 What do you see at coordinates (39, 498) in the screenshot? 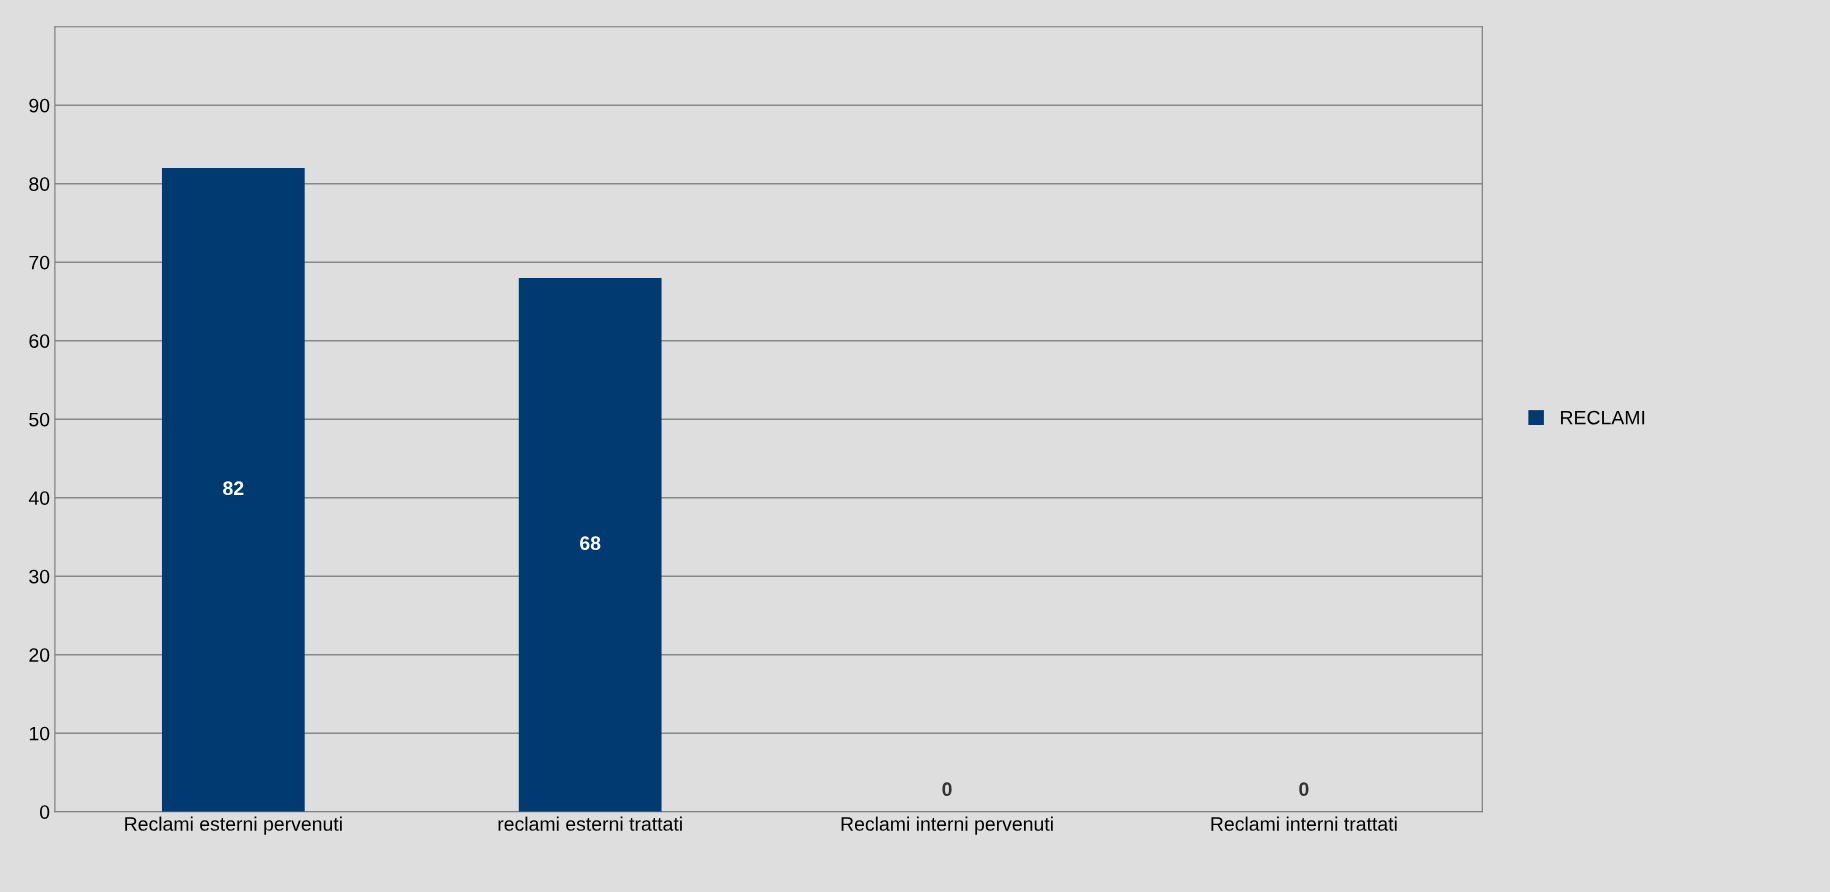
I see `y-tick-label: 40` at bounding box center [39, 498].